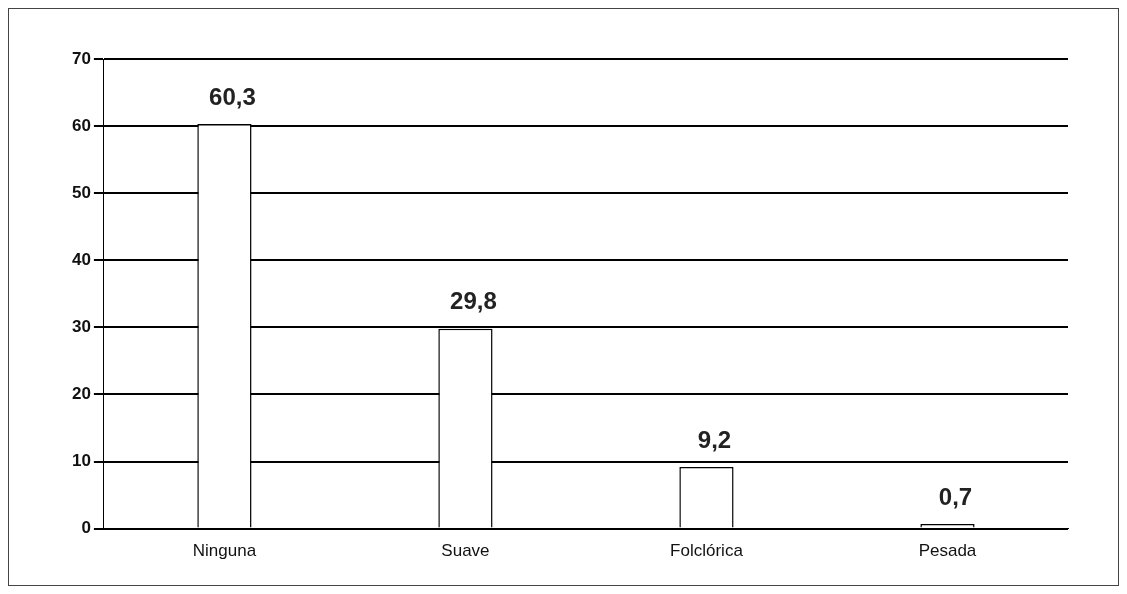 This screenshot has height=594, width=1127. Describe the element at coordinates (86, 528) in the screenshot. I see `y-tick-label: 0` at that location.